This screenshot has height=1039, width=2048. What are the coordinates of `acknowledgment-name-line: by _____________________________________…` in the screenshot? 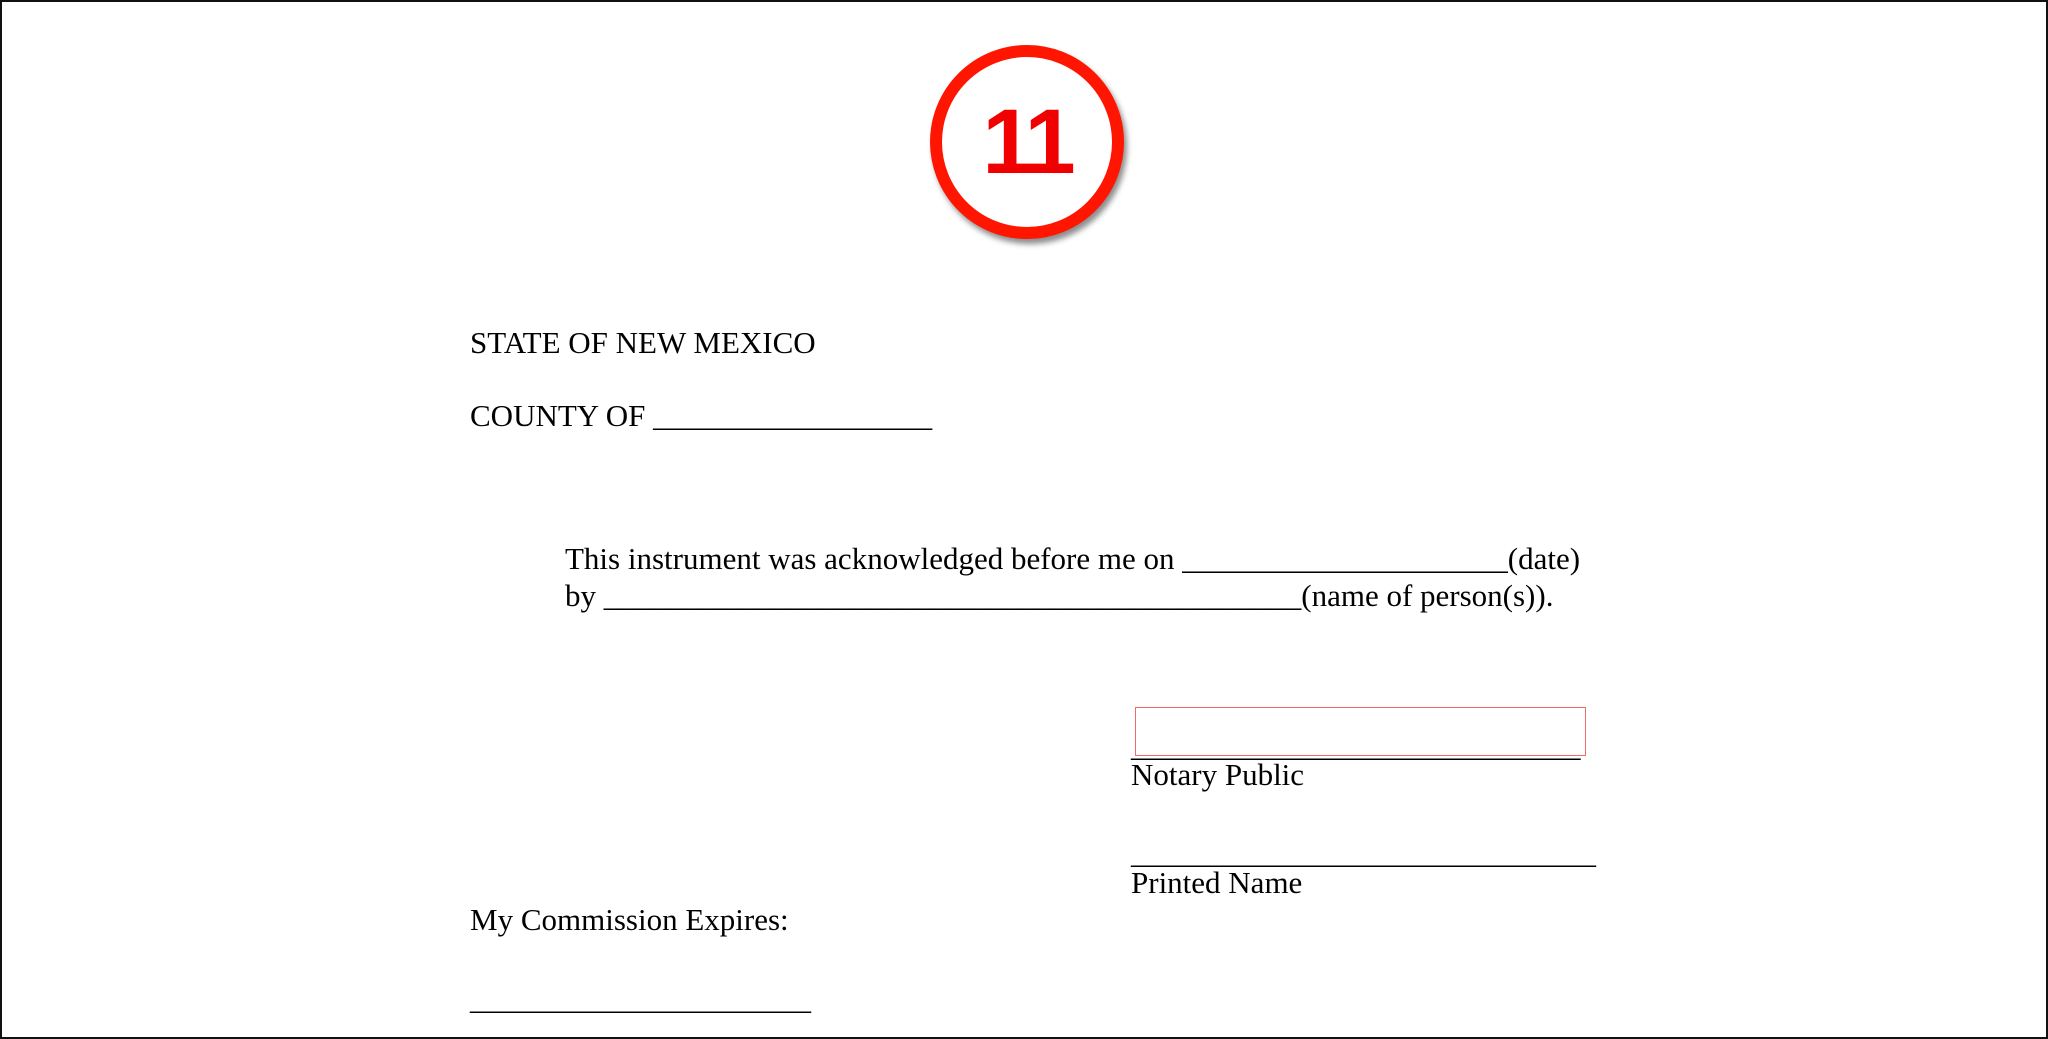 It's located at (1059, 595).